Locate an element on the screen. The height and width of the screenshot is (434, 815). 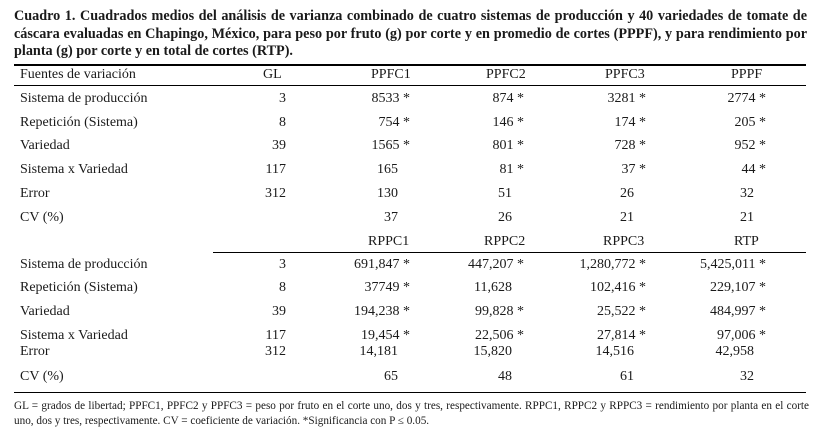
header-col1: PPFC1 is located at coordinates (391, 74).